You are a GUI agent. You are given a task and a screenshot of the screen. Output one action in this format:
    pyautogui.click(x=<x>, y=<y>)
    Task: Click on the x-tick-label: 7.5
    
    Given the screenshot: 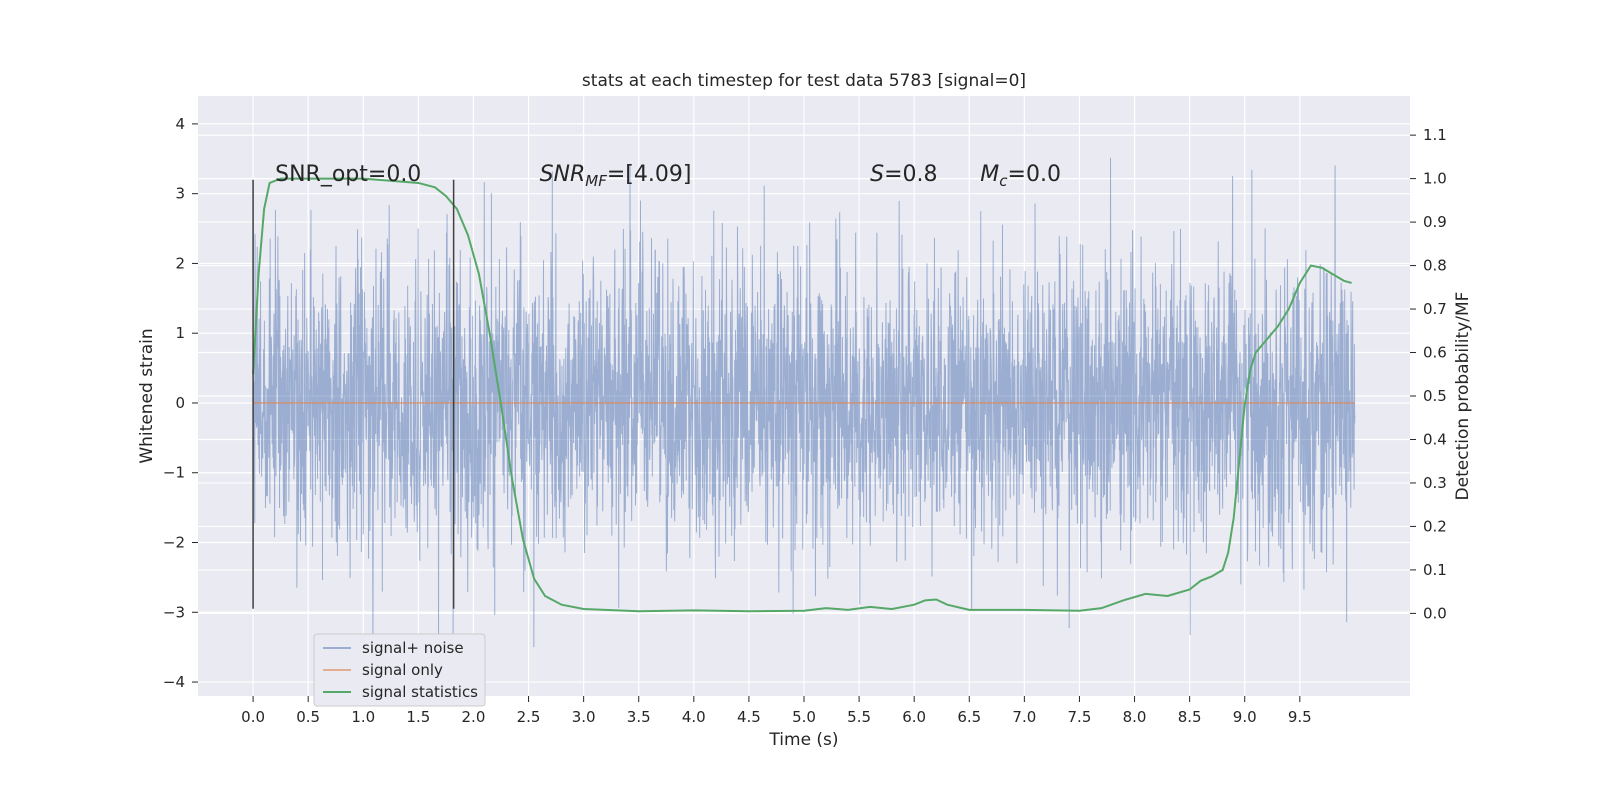 What is the action you would take?
    pyautogui.click(x=1080, y=717)
    